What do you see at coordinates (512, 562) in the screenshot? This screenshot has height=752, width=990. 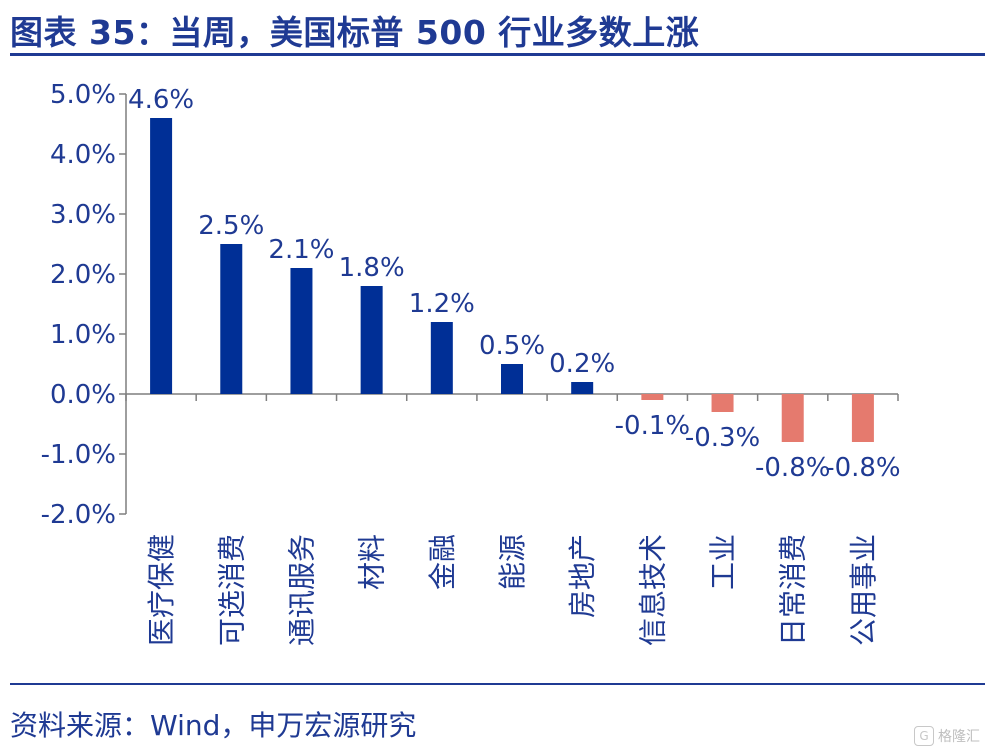 I see `category-label-6: 能源` at bounding box center [512, 562].